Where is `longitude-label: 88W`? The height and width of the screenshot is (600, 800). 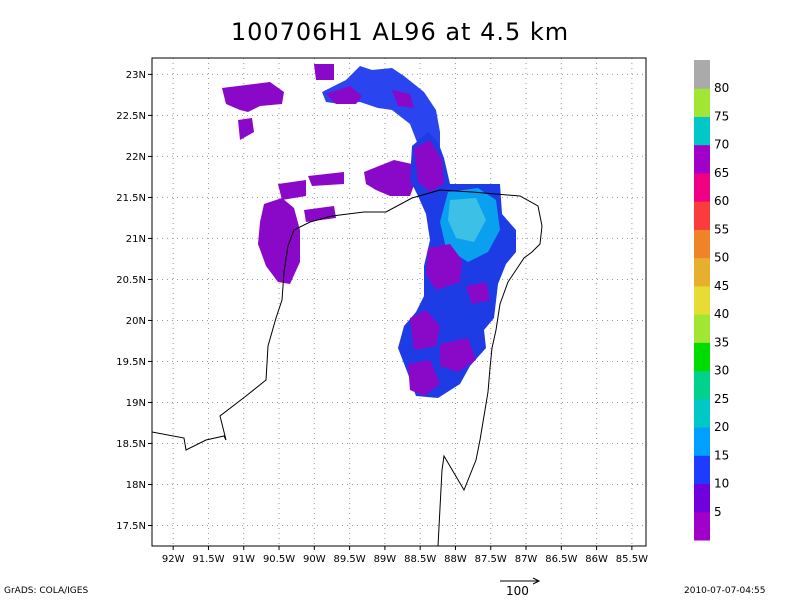
longitude-label: 88W is located at coordinates (455, 559).